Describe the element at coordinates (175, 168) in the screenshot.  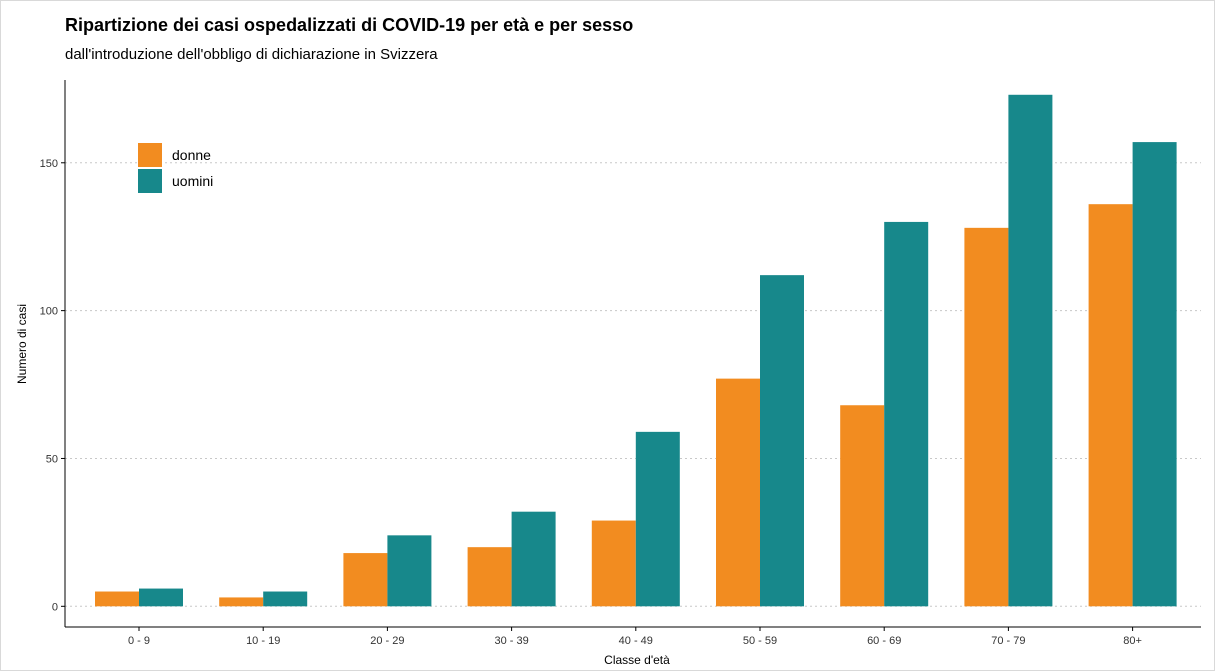
I see `legend: donne uomini` at that location.